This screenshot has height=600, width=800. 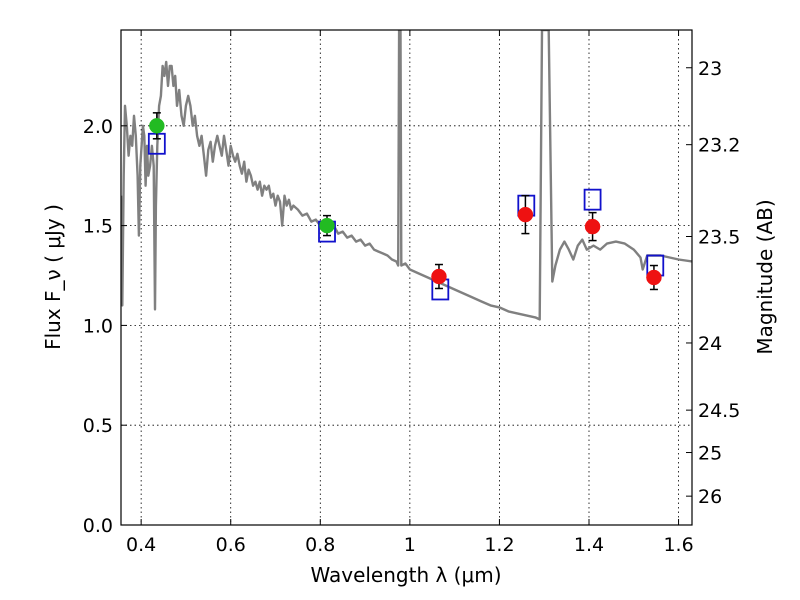 I want to click on right-tick-label: 23.5, so click(x=719, y=237).